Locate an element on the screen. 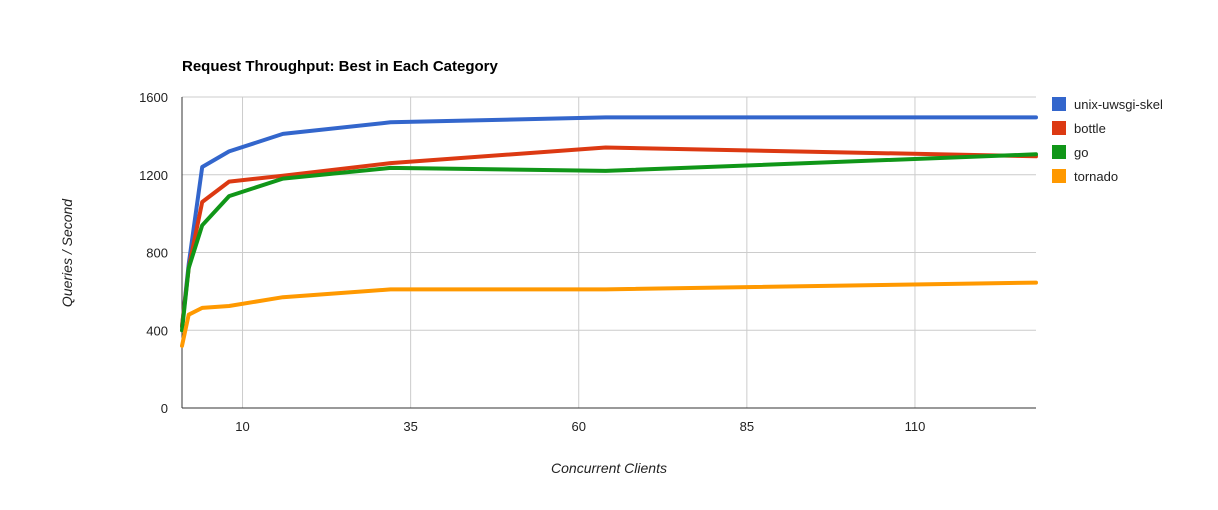 Image resolution: width=1218 pixels, height=510 pixels. x-axis-title: Concurrent Clients is located at coordinates (609, 468).